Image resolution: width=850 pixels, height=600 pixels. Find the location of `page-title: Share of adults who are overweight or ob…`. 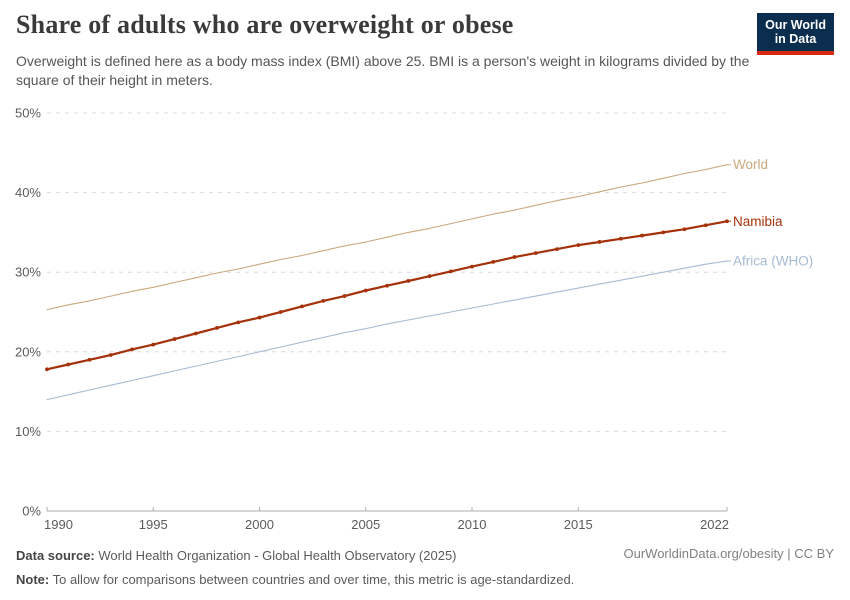

page-title: Share of adults who are overweight or ob… is located at coordinates (265, 24).